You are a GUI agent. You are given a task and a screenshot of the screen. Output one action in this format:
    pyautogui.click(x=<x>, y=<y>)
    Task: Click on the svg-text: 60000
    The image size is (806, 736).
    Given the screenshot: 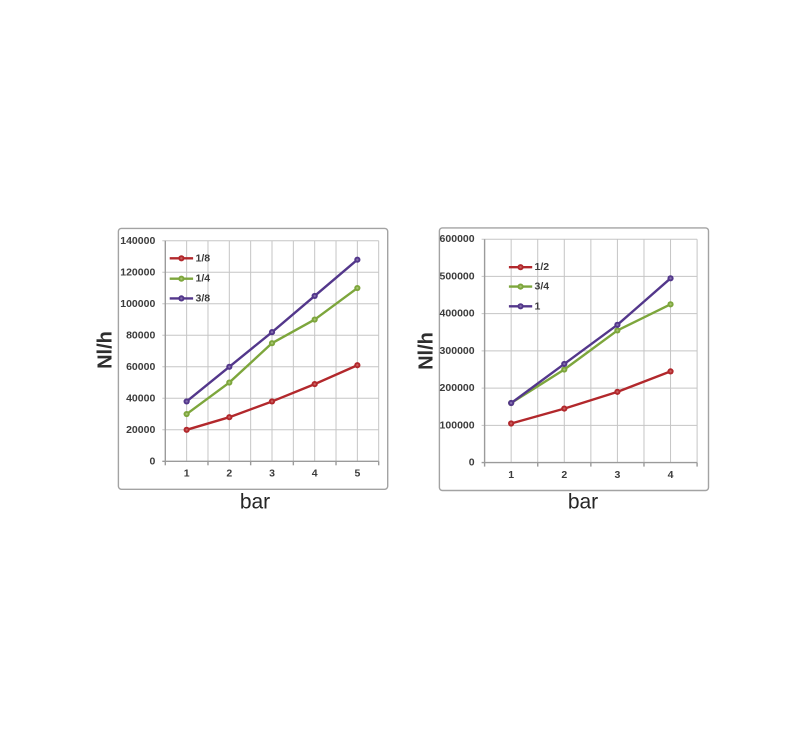 What is the action you would take?
    pyautogui.click(x=140, y=367)
    